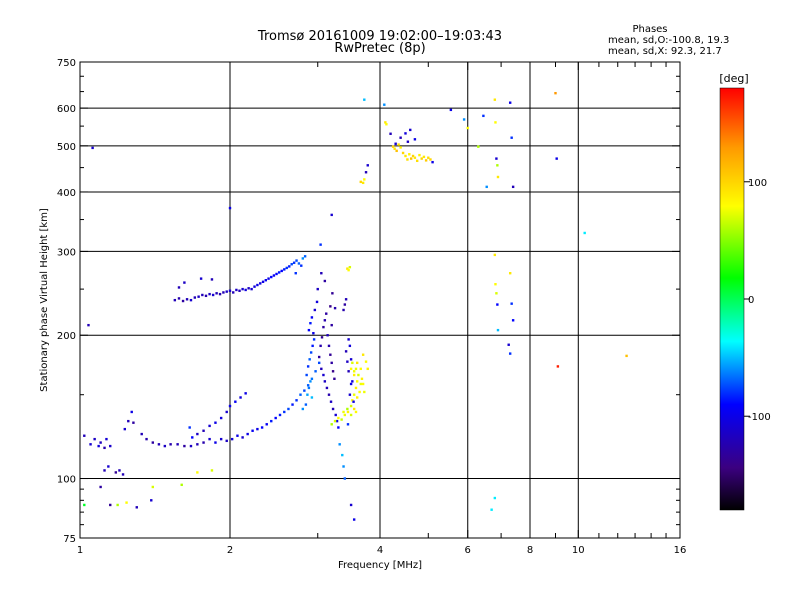  What do you see at coordinates (380, 565) in the screenshot?
I see `x-axis-label: Frequency [MHz]` at bounding box center [380, 565].